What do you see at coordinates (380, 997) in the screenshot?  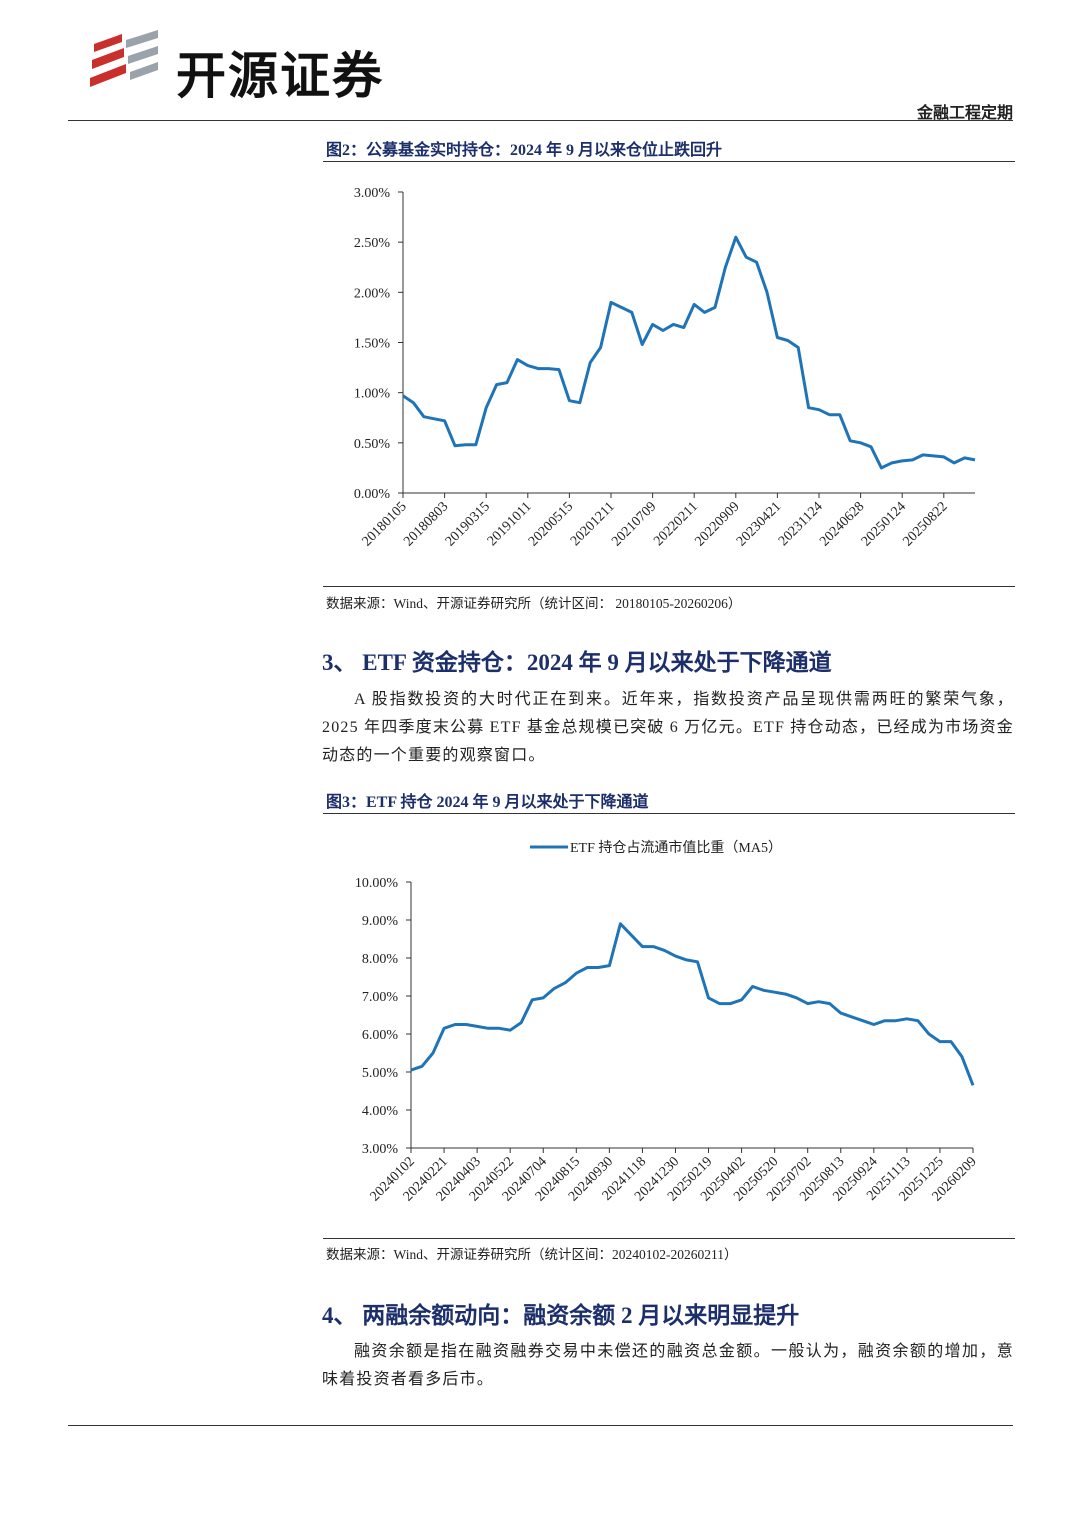 I see `y-tick-label: 7.00%` at bounding box center [380, 997].